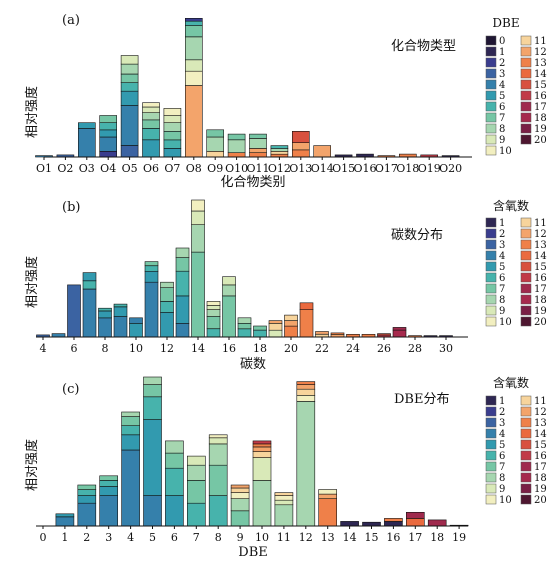  What do you see at coordinates (130, 168) in the screenshot?
I see `x-tick-label: O5` at bounding box center [130, 168].